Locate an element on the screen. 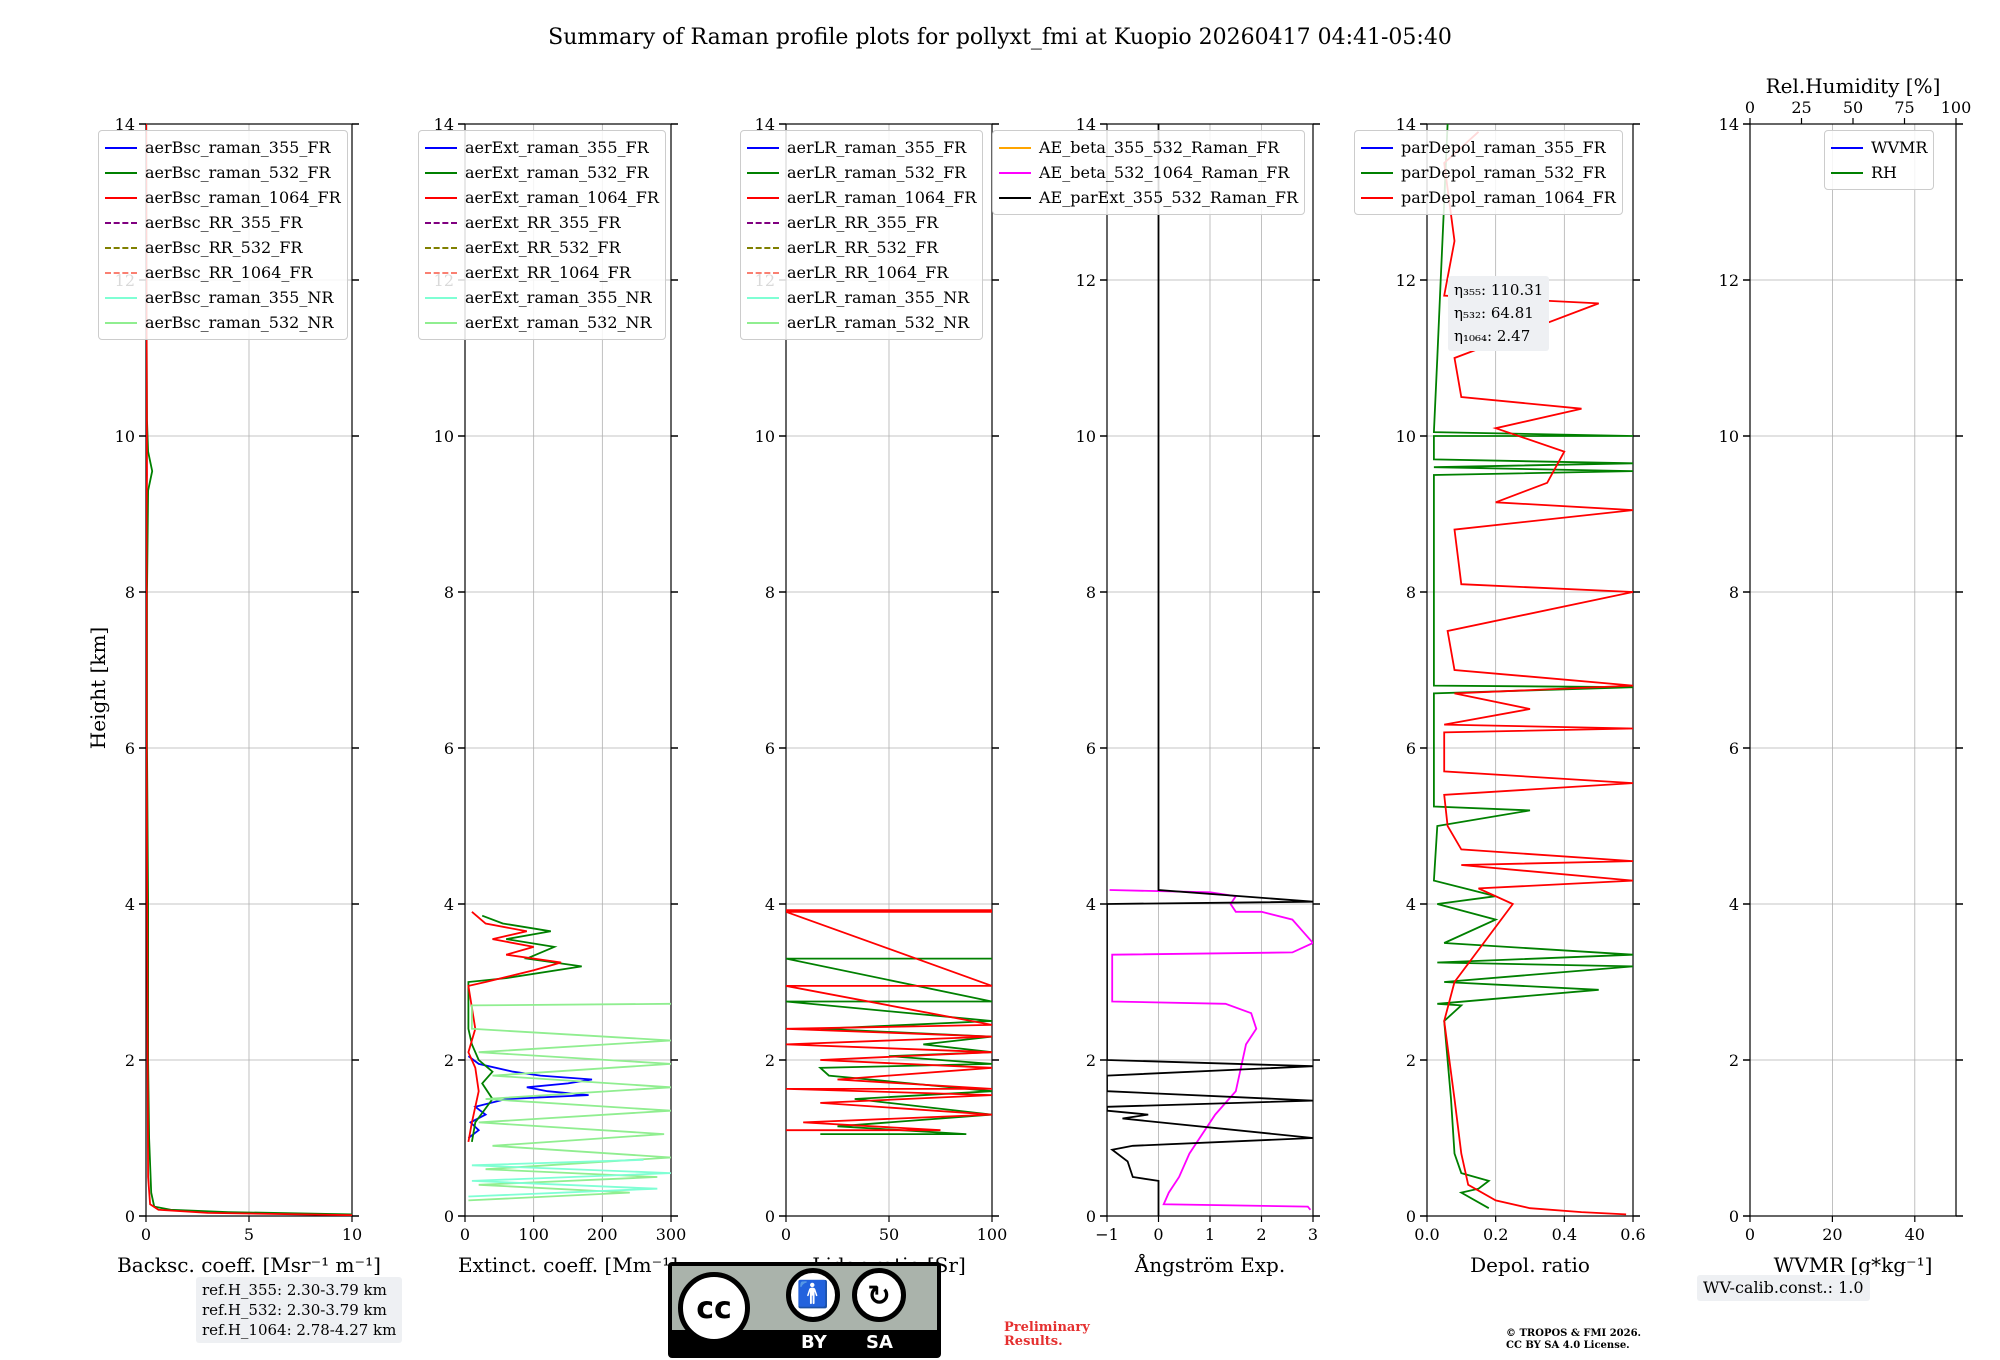 The width and height of the screenshot is (2000, 1360). legend-label: aerExt_RR_355_FR is located at coordinates (543, 222).